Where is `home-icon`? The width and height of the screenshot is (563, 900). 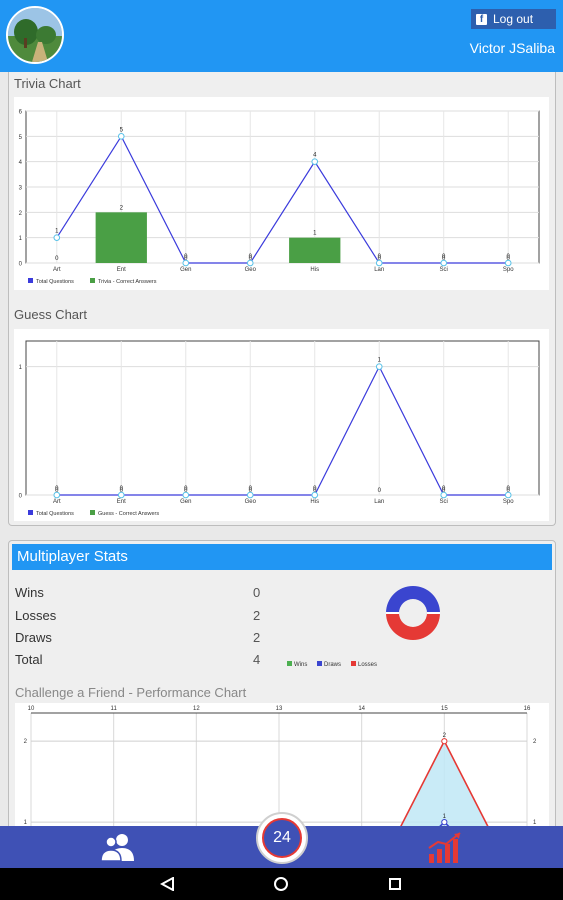
home-icon is located at coordinates (281, 884).